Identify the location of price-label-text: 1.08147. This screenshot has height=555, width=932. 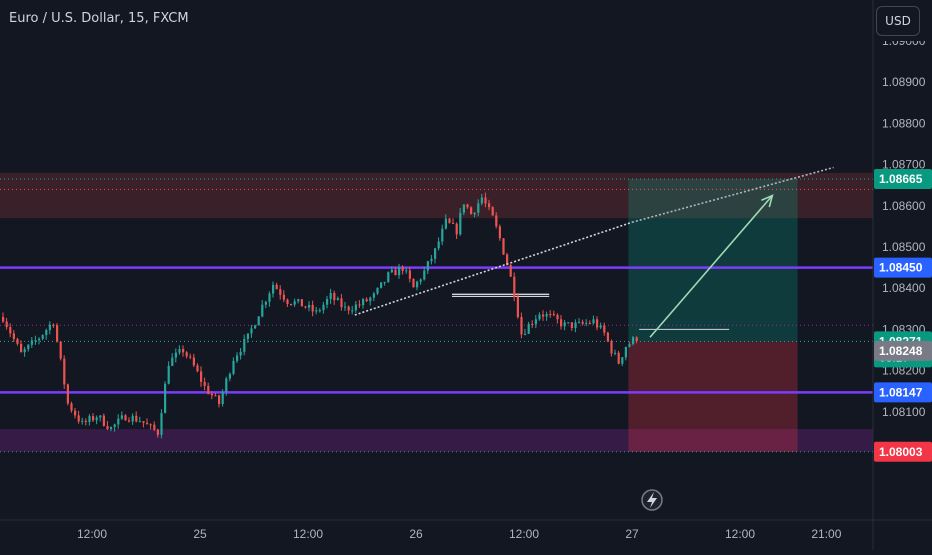
(901, 392).